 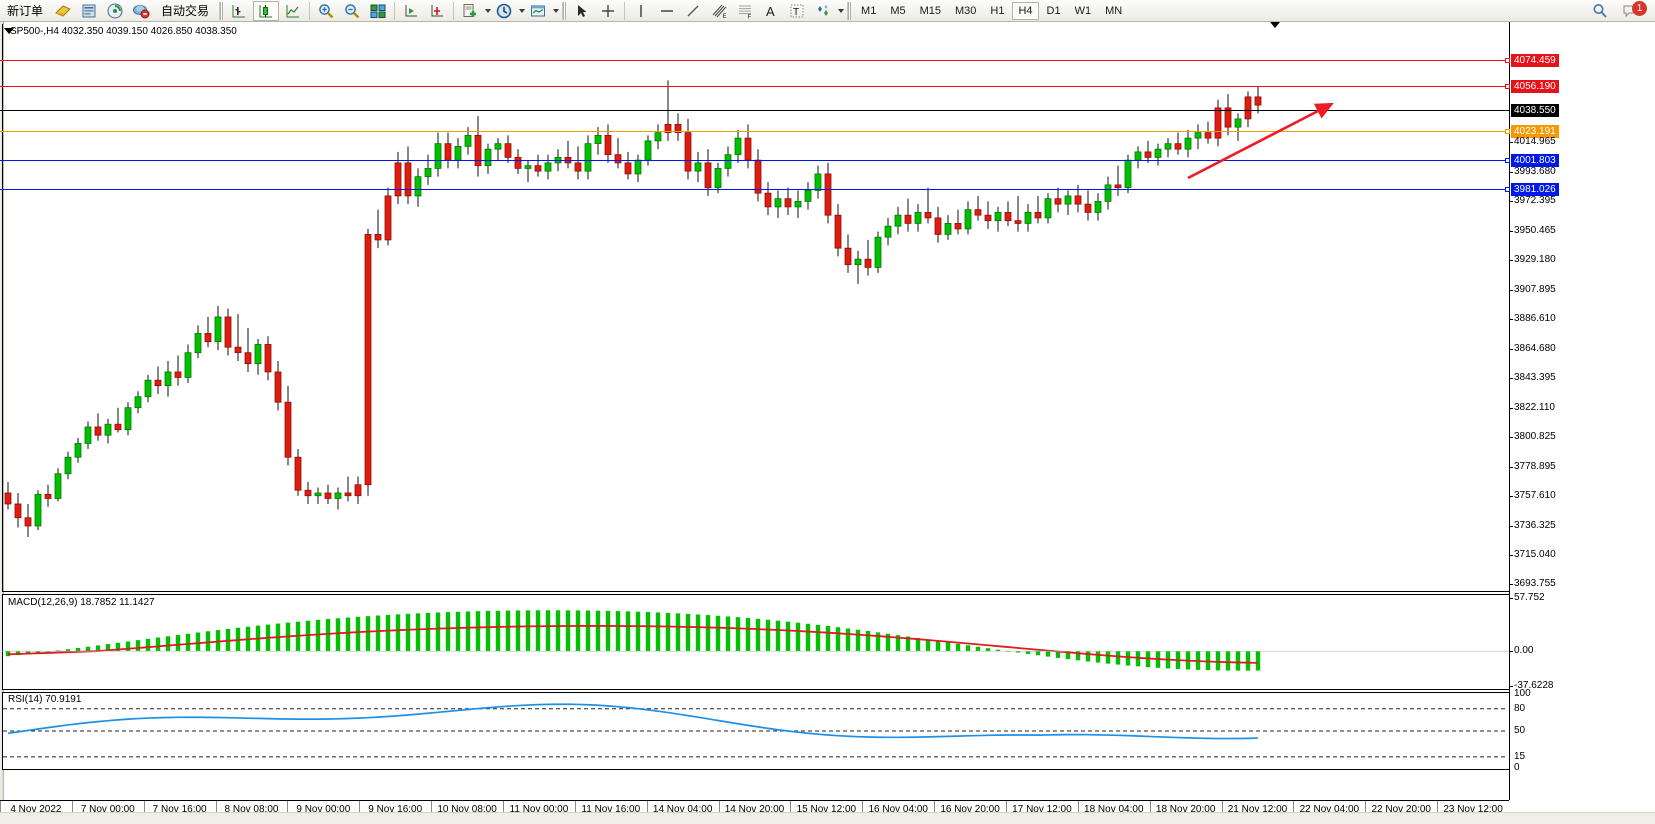 What do you see at coordinates (1401, 809) in the screenshot?
I see `time-axis-label: 22 Nov 20:00` at bounding box center [1401, 809].